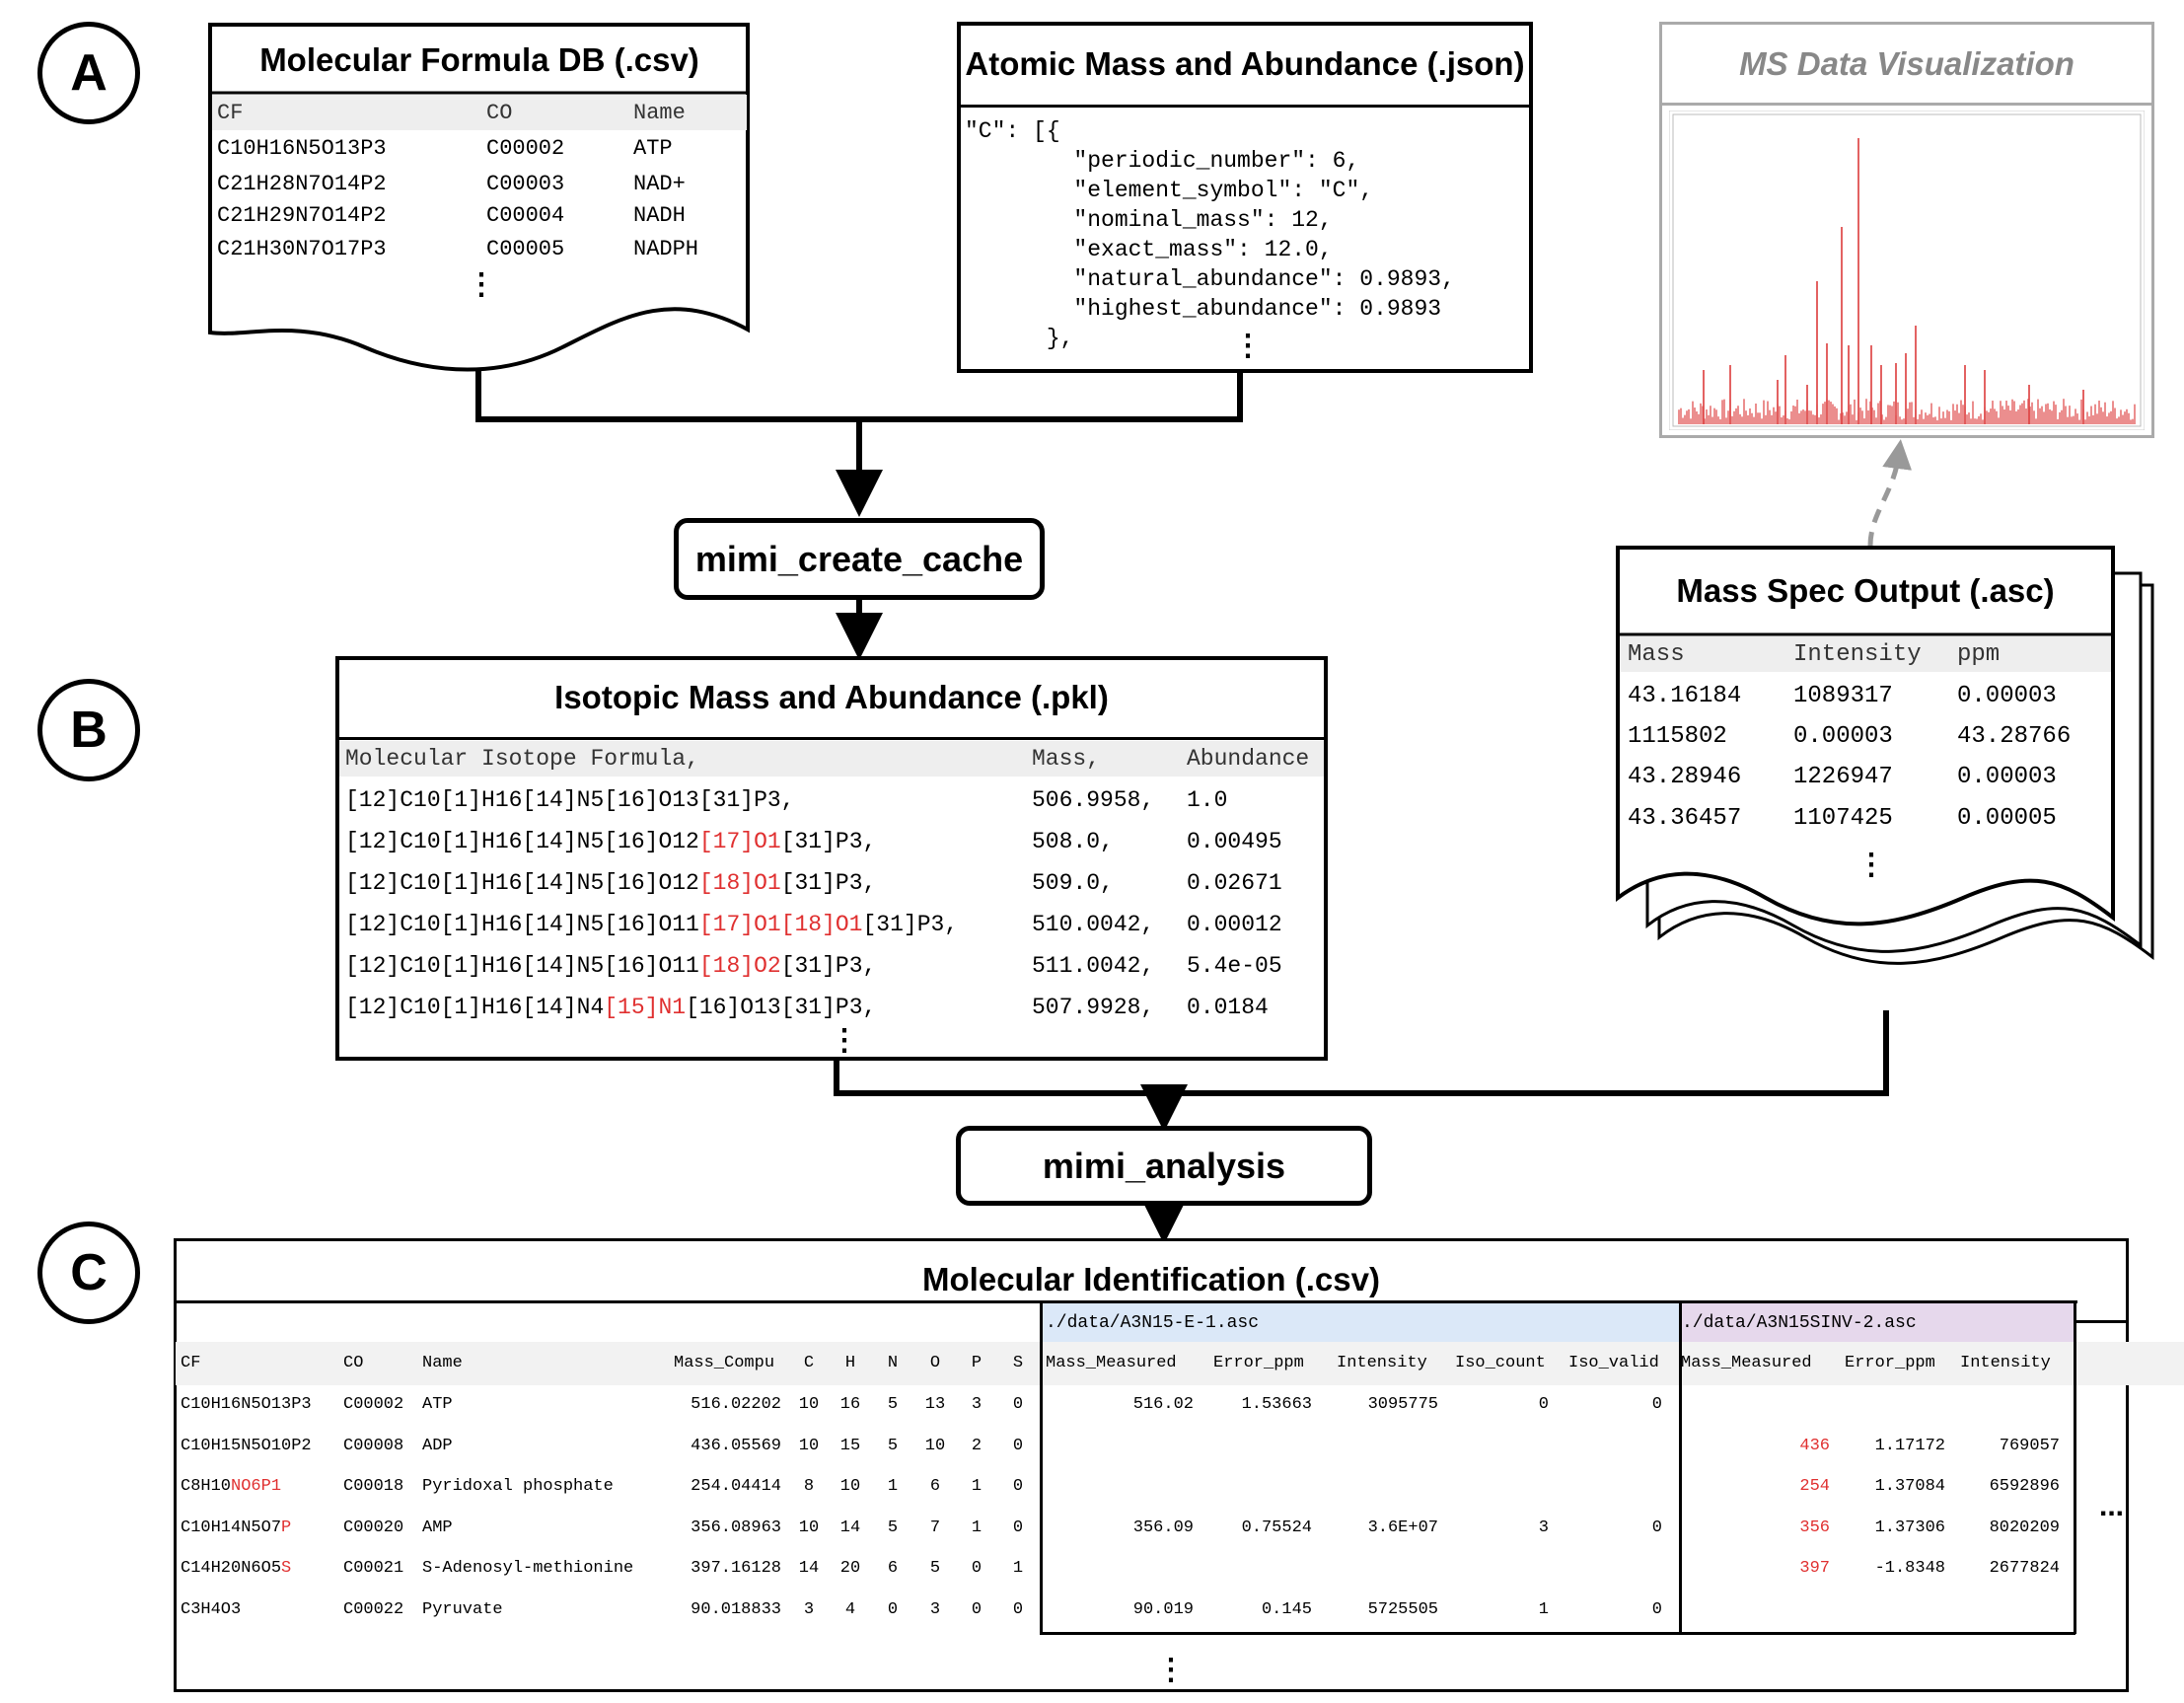 The width and height of the screenshot is (2184, 1703). What do you see at coordinates (525, 184) in the screenshot?
I see `db-cell: C00003` at bounding box center [525, 184].